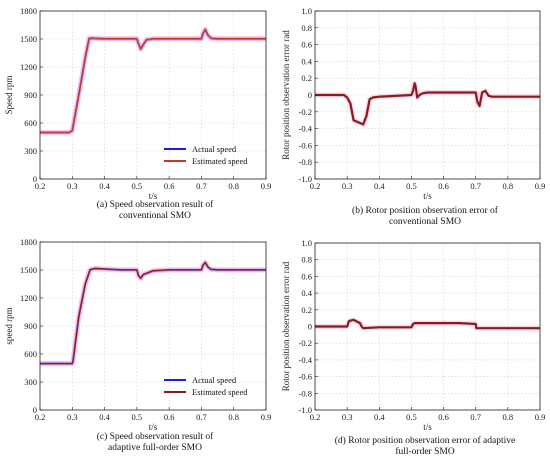 The image size is (550, 460). I want to click on y-tick-label-b-5: 0, so click(310, 95).